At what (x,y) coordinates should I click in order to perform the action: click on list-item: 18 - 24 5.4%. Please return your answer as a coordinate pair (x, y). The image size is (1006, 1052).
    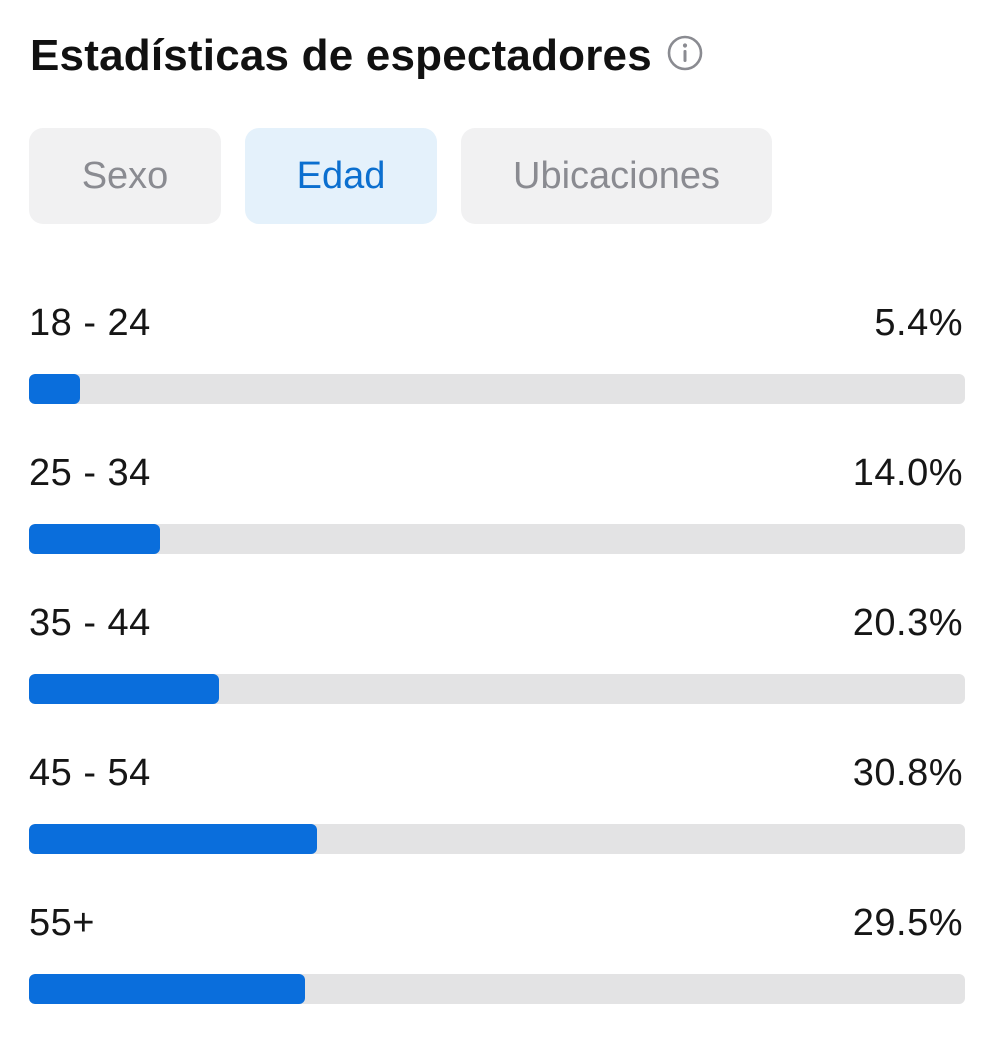
    Looking at the image, I should click on (497, 377).